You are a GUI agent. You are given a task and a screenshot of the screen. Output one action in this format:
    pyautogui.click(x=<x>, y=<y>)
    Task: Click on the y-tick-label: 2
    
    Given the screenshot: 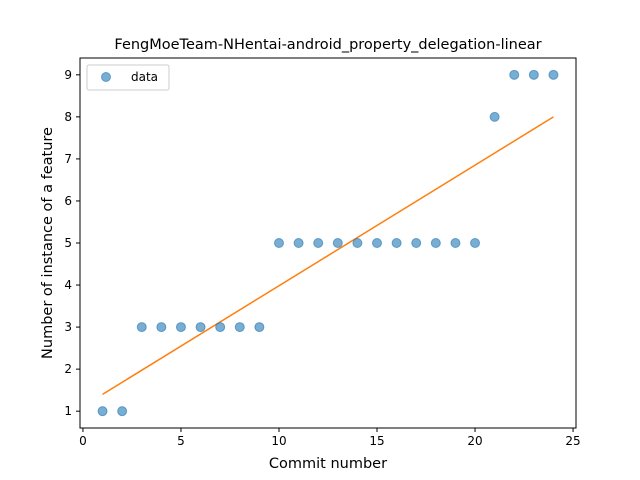 What is the action you would take?
    pyautogui.click(x=68, y=369)
    